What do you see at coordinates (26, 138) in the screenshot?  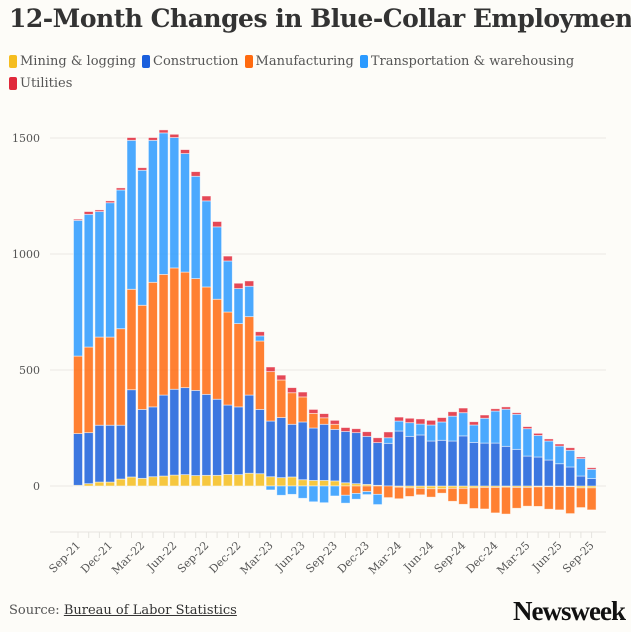 I see `y-tick-label: 1500` at bounding box center [26, 138].